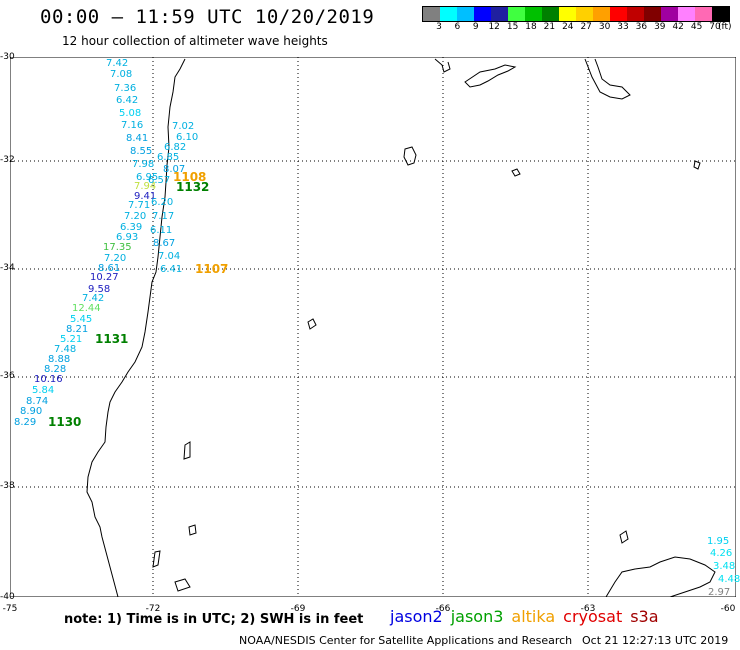 Image resolution: width=740 pixels, height=650 pixels. I want to click on lon-label: -75, so click(10, 609).